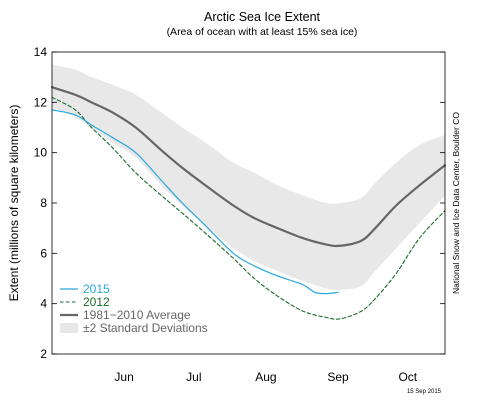 The width and height of the screenshot is (500, 400). Describe the element at coordinates (41, 153) in the screenshot. I see `y-tick-label: 10` at that location.